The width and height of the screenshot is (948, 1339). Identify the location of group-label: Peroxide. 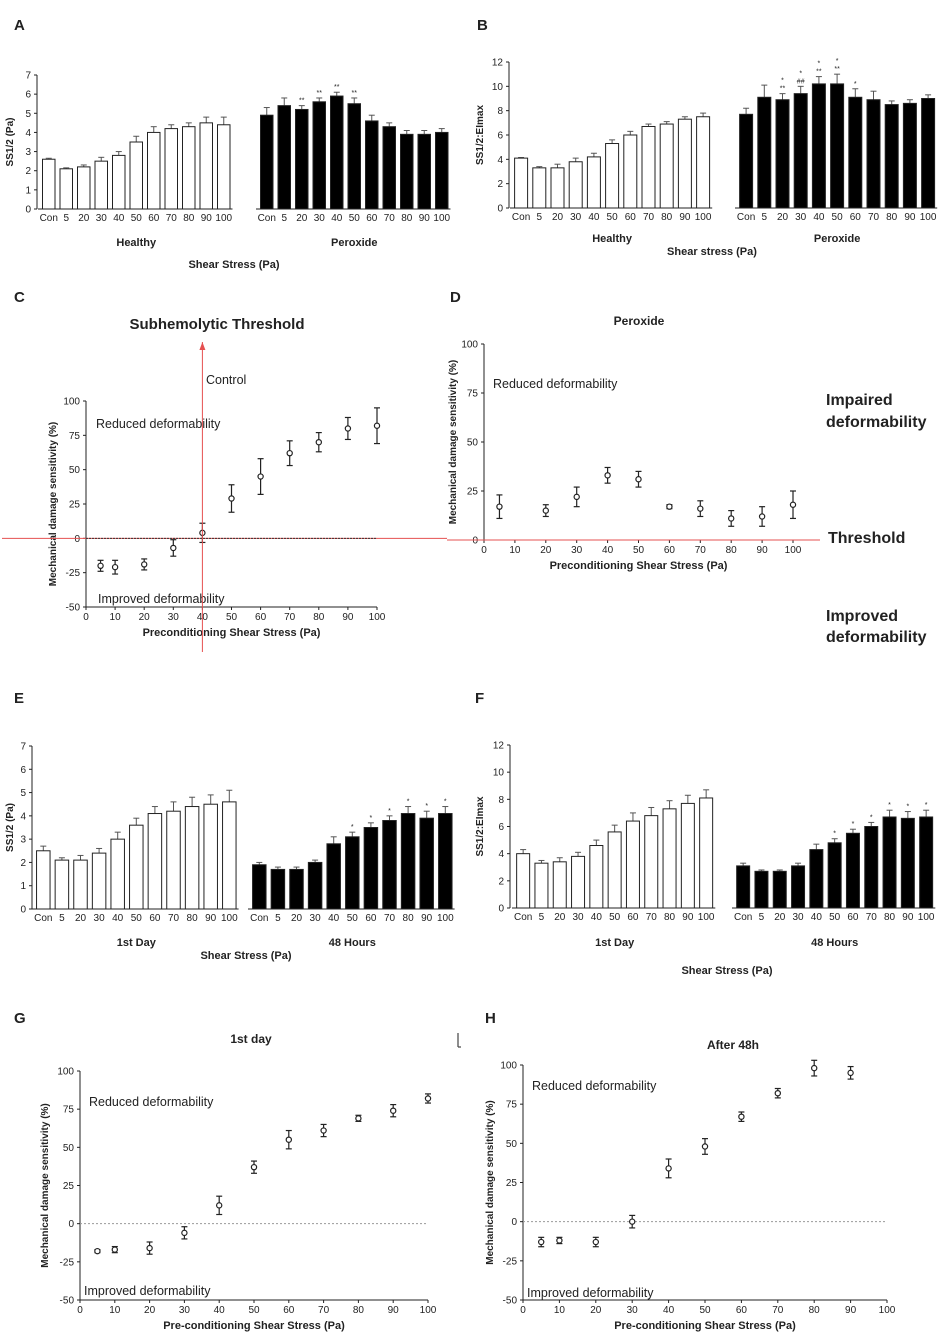
(837, 239).